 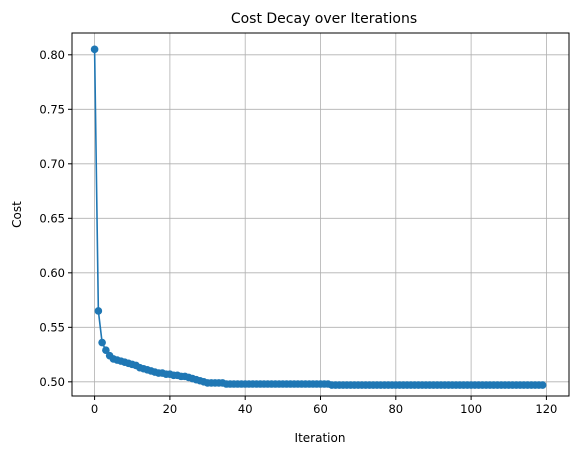 I want to click on x-tick-label: 40, so click(x=245, y=409).